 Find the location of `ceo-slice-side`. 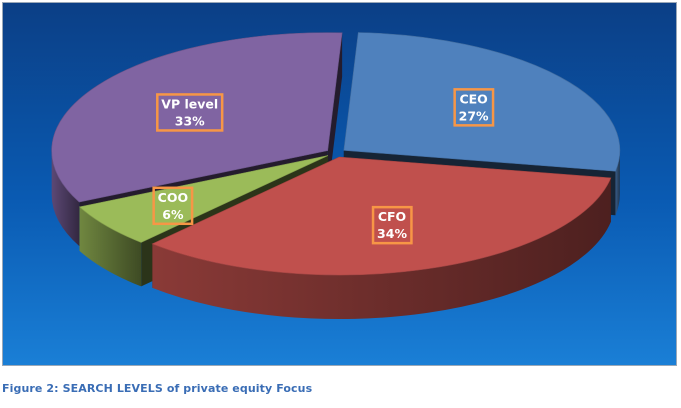

ceo-slice-side is located at coordinates (617, 183).